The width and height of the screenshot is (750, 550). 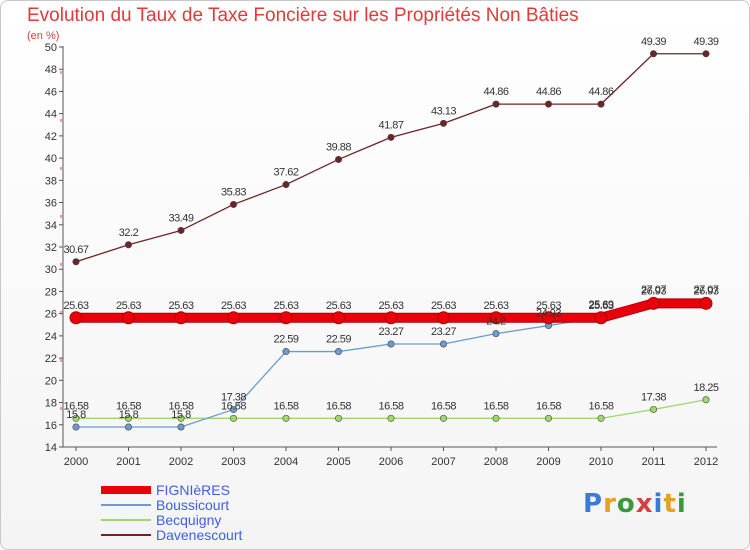 What do you see at coordinates (126, 520) in the screenshot?
I see `legend-swatch-becquigny` at bounding box center [126, 520].